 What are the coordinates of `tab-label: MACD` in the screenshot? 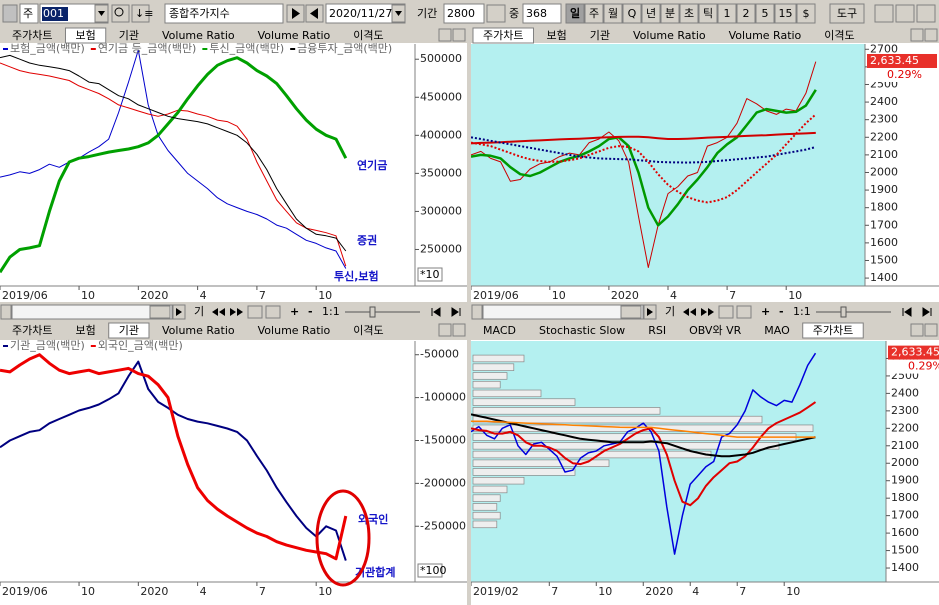 It's located at (499, 330).